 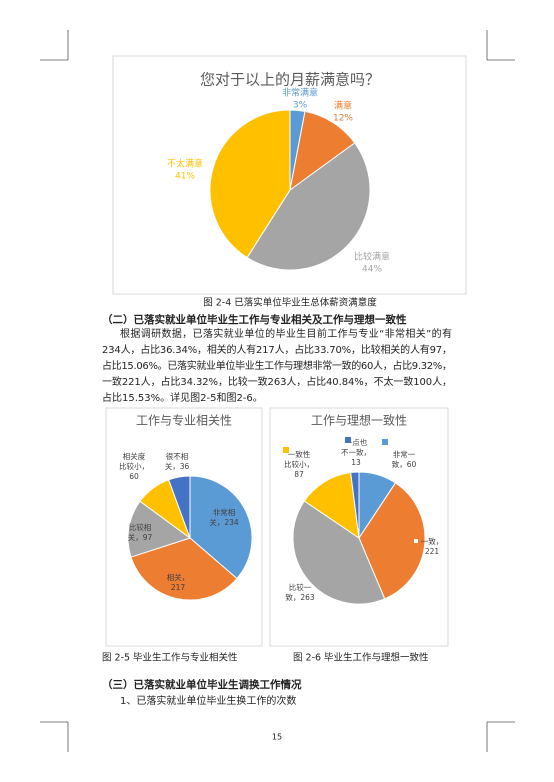 I want to click on caption: 图 2-5 毕业生工作与专业相关性, so click(x=170, y=658).